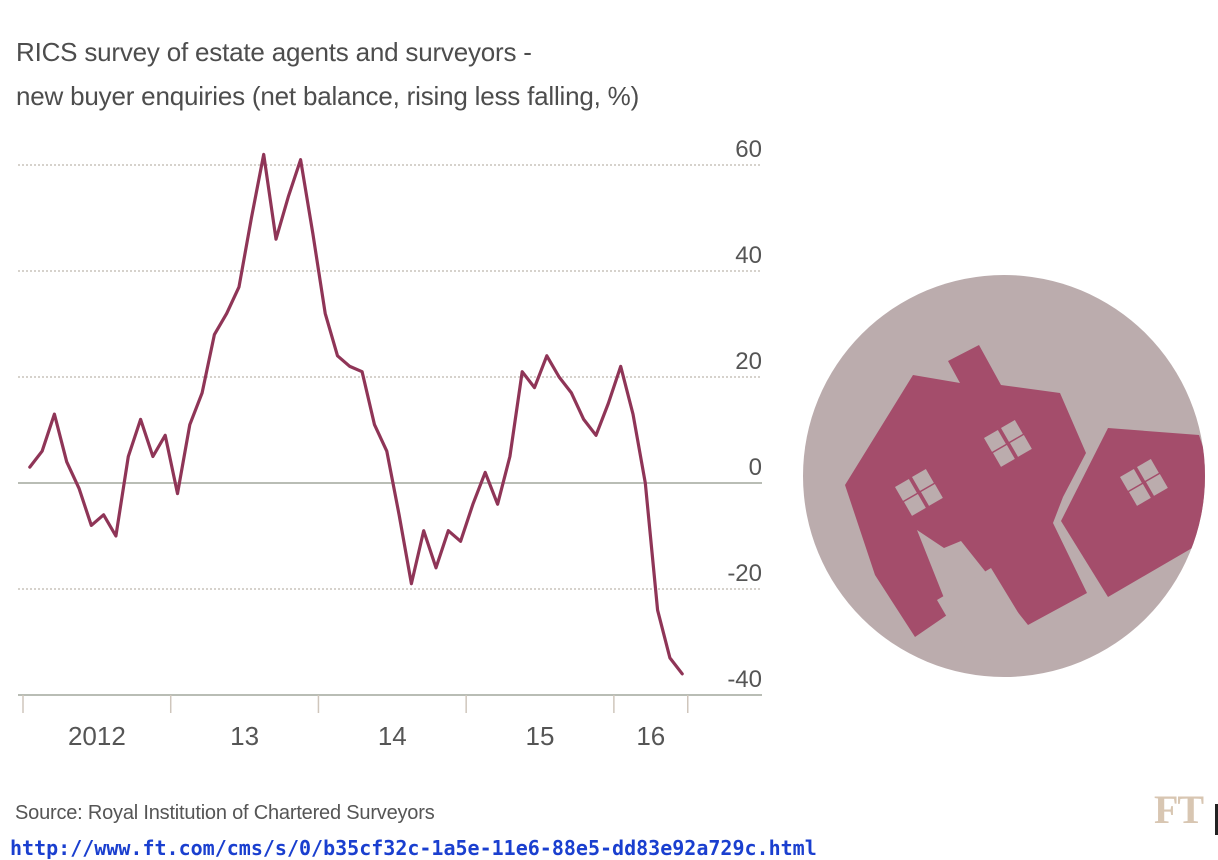 The width and height of the screenshot is (1218, 860). I want to click on x-tick-label: 2012, so click(97, 736).